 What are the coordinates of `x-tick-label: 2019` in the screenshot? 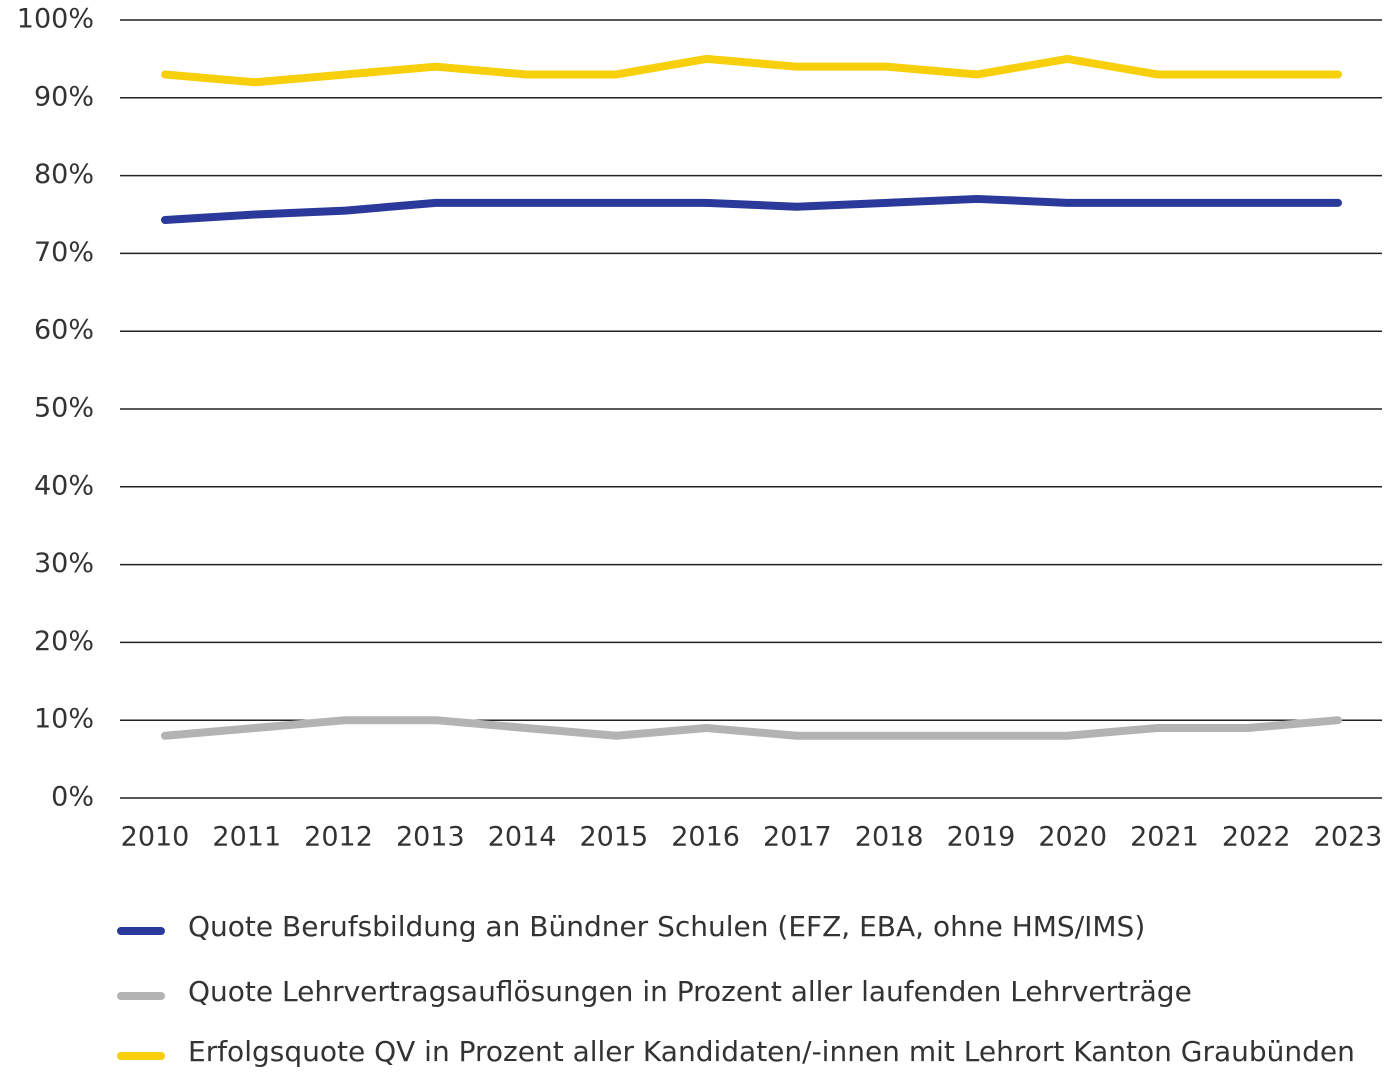 It's located at (981, 837).